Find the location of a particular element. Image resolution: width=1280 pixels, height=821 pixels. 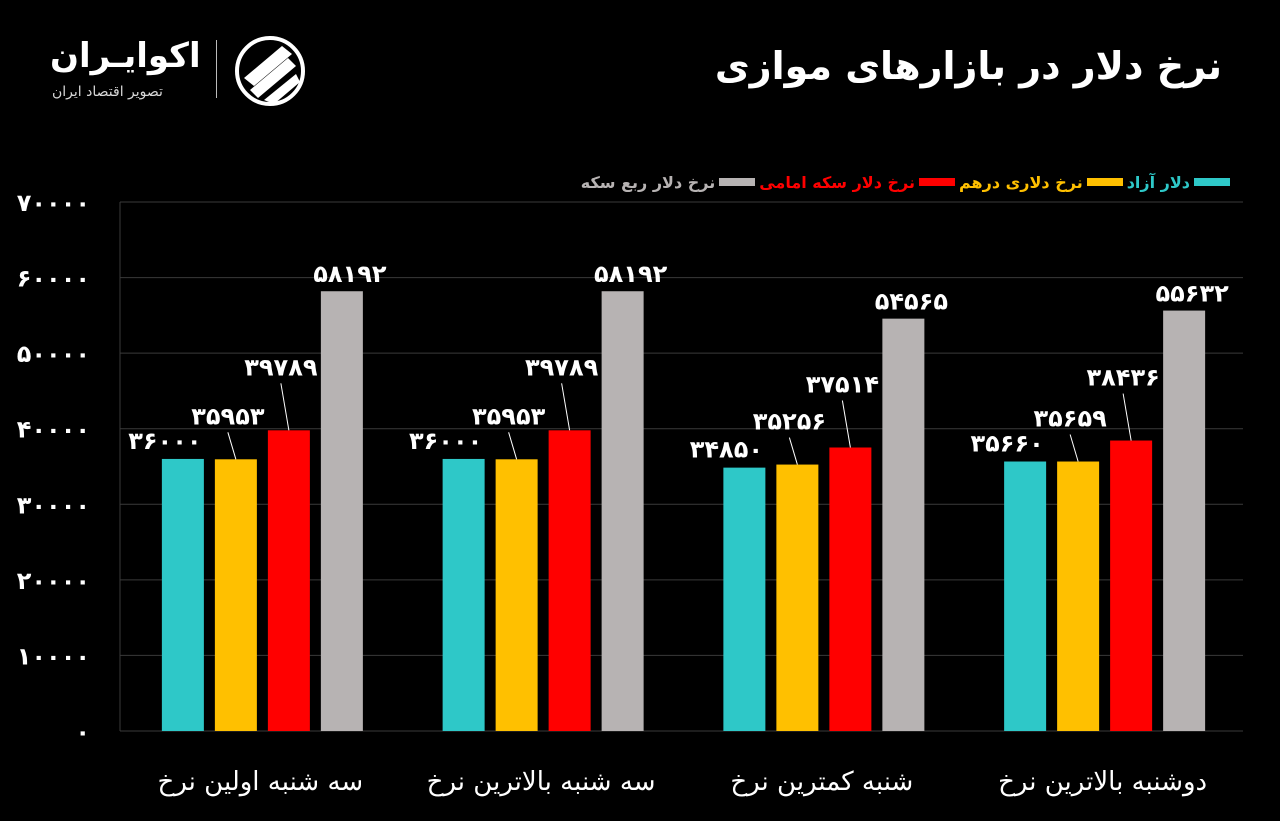

y-tick-label: ۷۰۰۰۰ is located at coordinates (53, 203).